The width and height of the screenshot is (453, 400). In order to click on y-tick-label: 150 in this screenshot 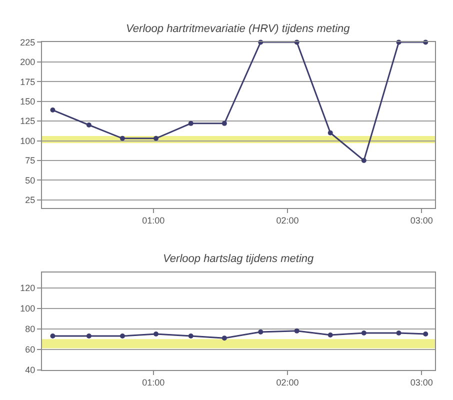, I will do `click(28, 101)`.